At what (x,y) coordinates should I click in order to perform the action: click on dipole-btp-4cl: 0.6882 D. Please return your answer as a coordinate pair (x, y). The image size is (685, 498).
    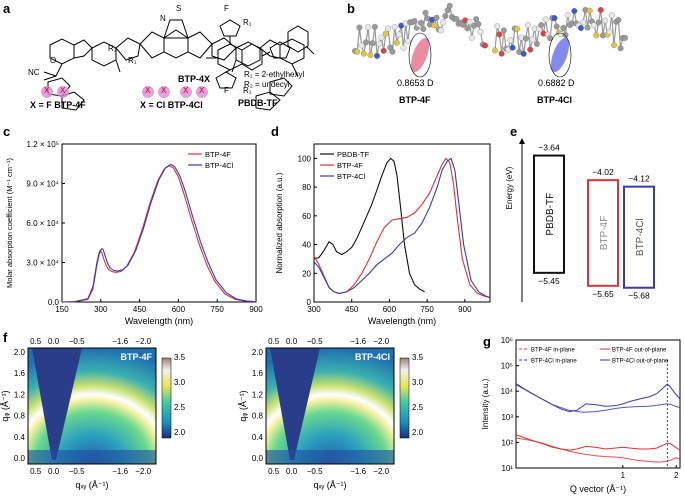
    Looking at the image, I should click on (556, 83).